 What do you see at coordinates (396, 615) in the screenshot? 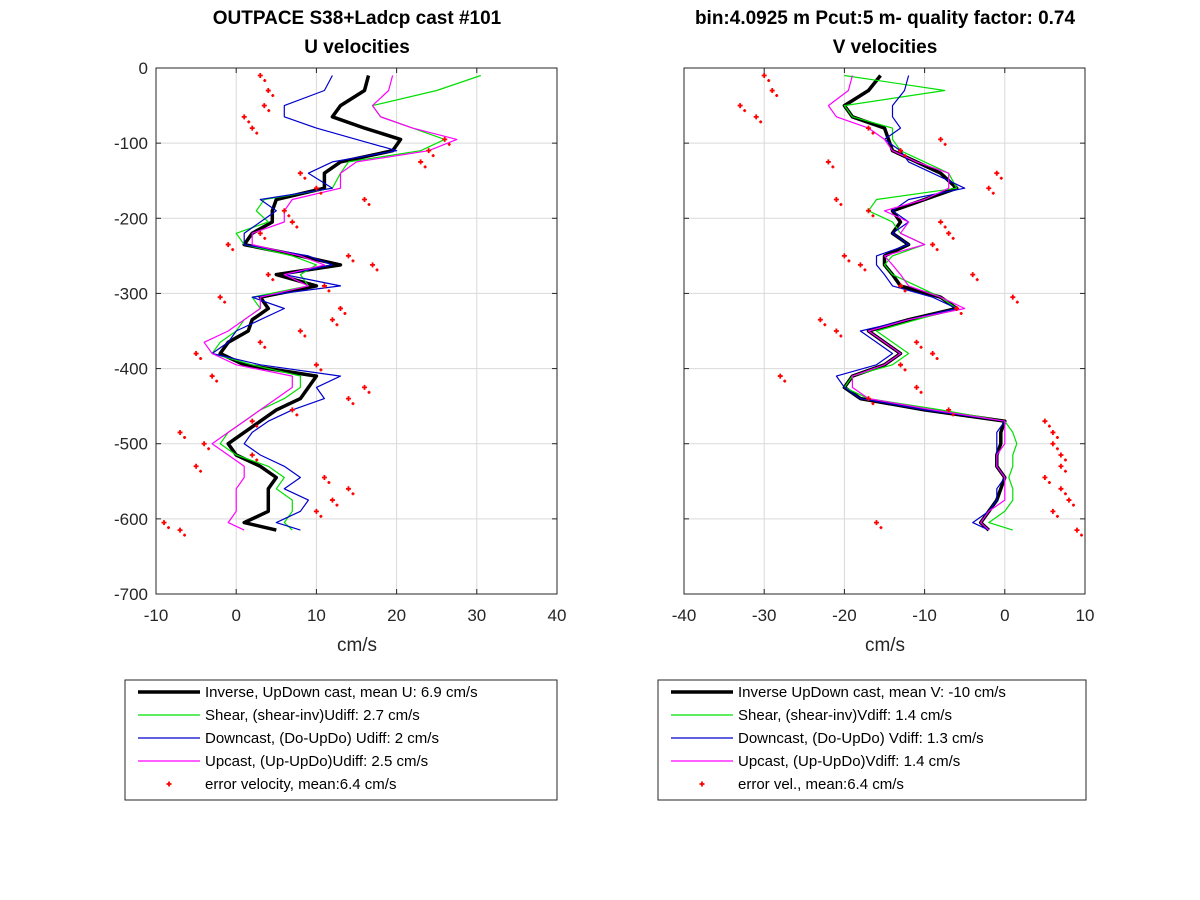
I see `x-tick-label: 20` at bounding box center [396, 615].